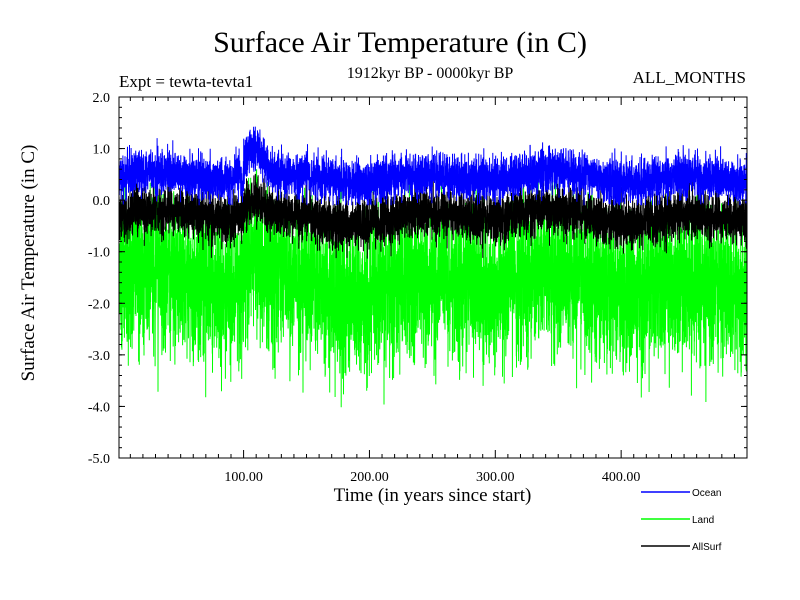  Describe the element at coordinates (703, 520) in the screenshot. I see `legend-label-land: Land` at that location.